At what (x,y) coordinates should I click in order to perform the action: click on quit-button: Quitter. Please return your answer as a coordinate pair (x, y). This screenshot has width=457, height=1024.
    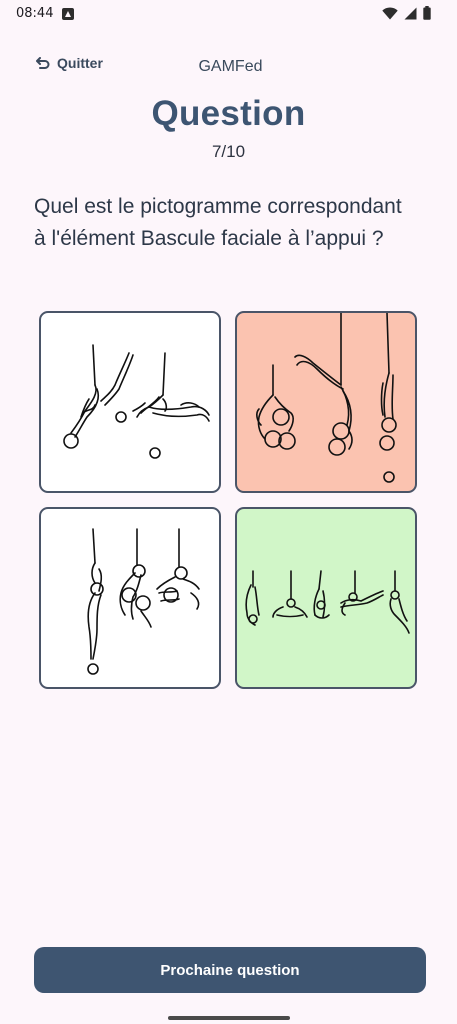
    Looking at the image, I should click on (69, 63).